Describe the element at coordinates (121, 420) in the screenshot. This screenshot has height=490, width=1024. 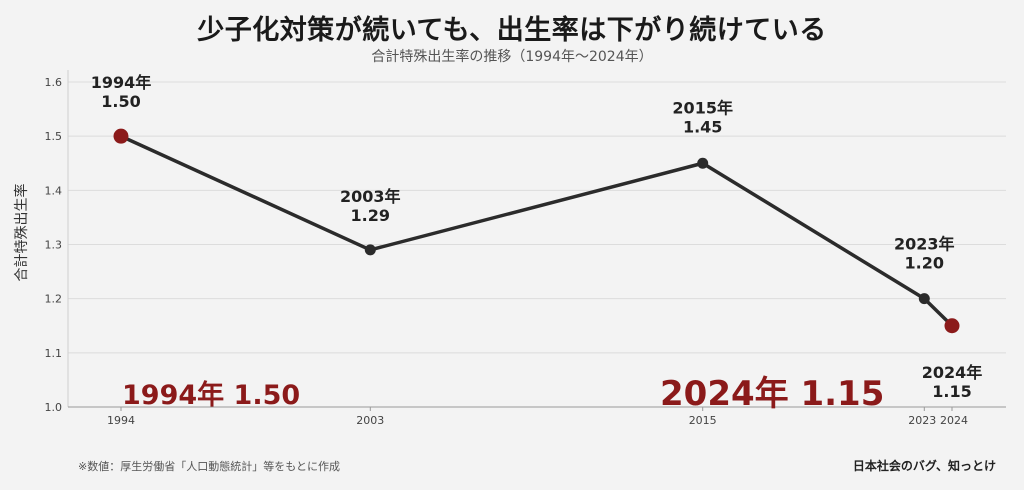
I see `x-tick-label: 1994` at that location.